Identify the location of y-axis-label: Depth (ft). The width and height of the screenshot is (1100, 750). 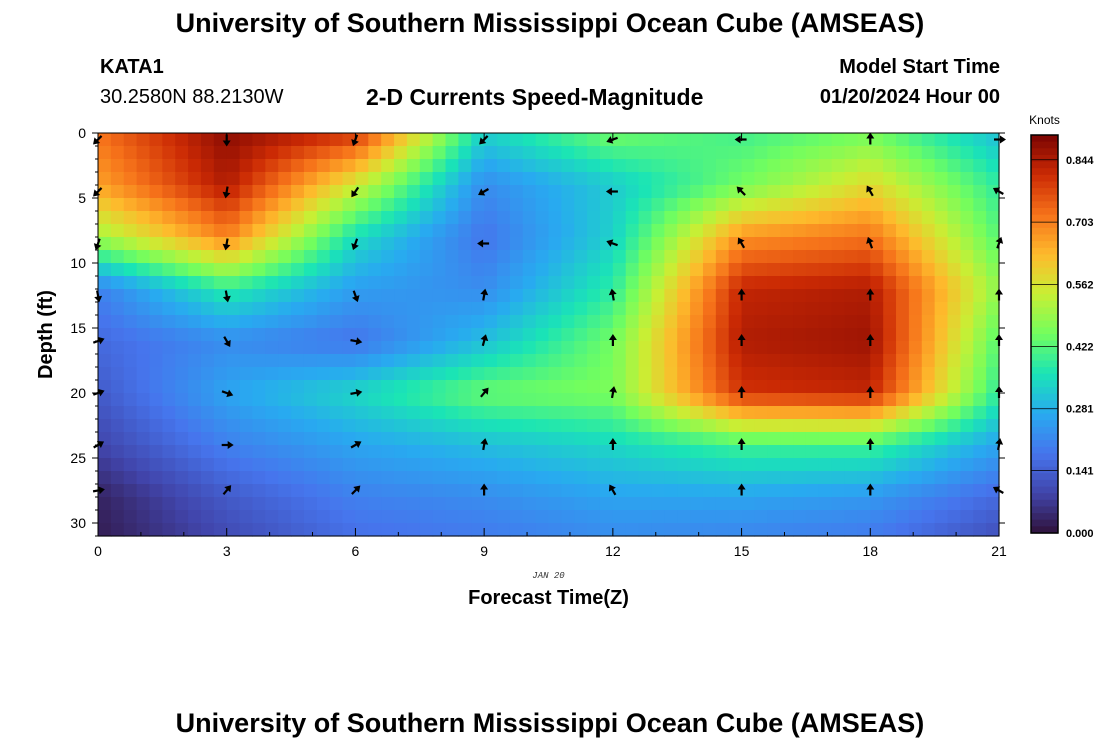
(46, 334).